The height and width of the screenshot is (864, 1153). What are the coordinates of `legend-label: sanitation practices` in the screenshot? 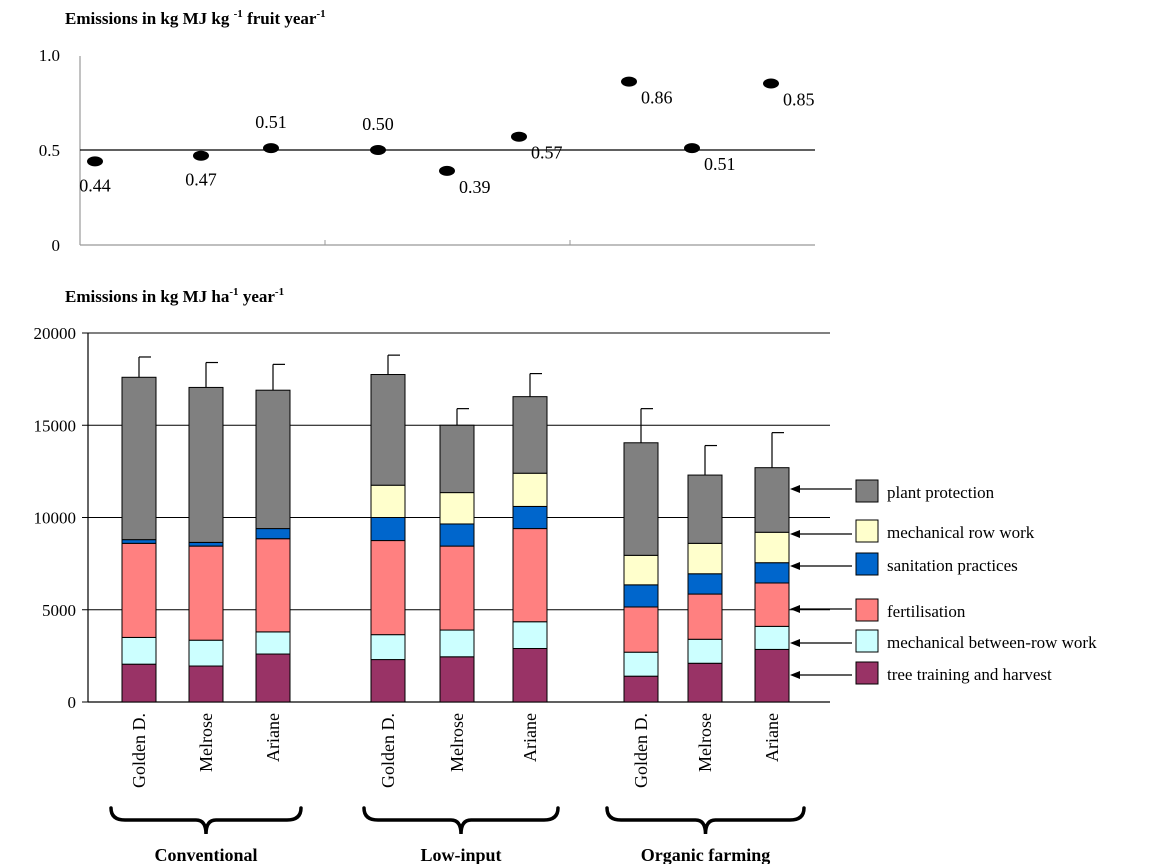 It's located at (952, 565).